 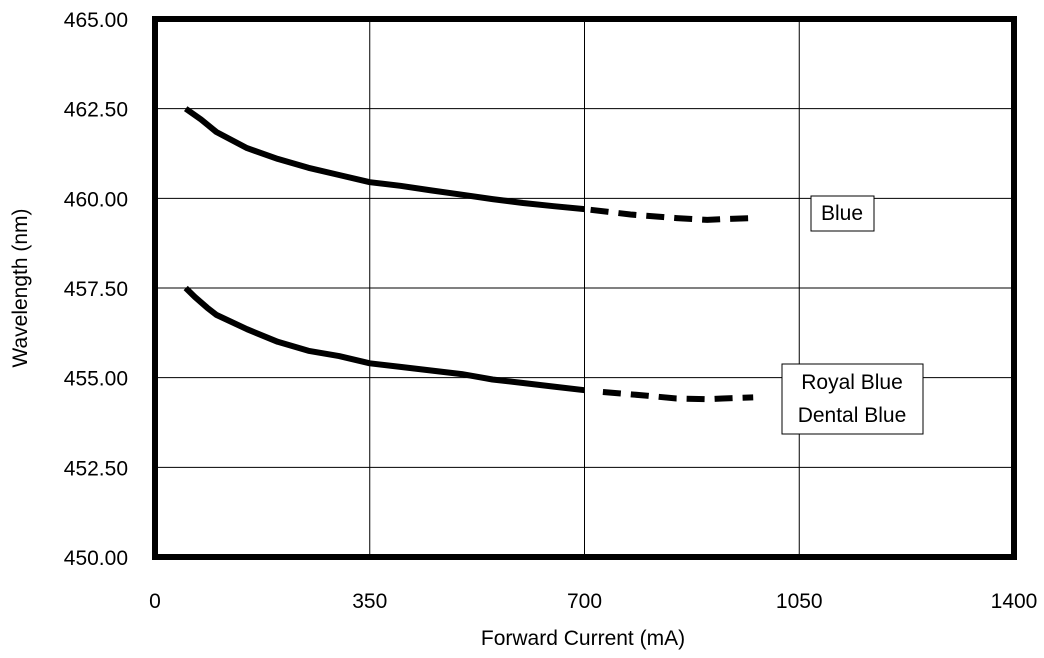 I want to click on y-tick-label: 460.00, so click(x=96, y=199).